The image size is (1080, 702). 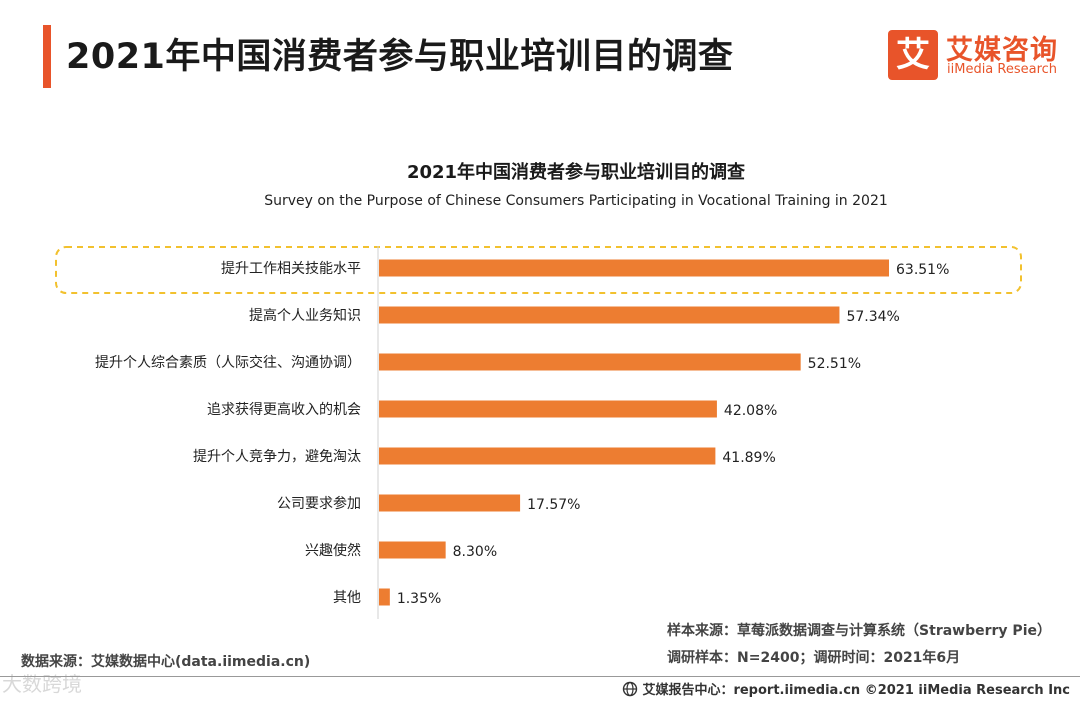 I want to click on data-label: 42.08%, so click(x=750, y=411).